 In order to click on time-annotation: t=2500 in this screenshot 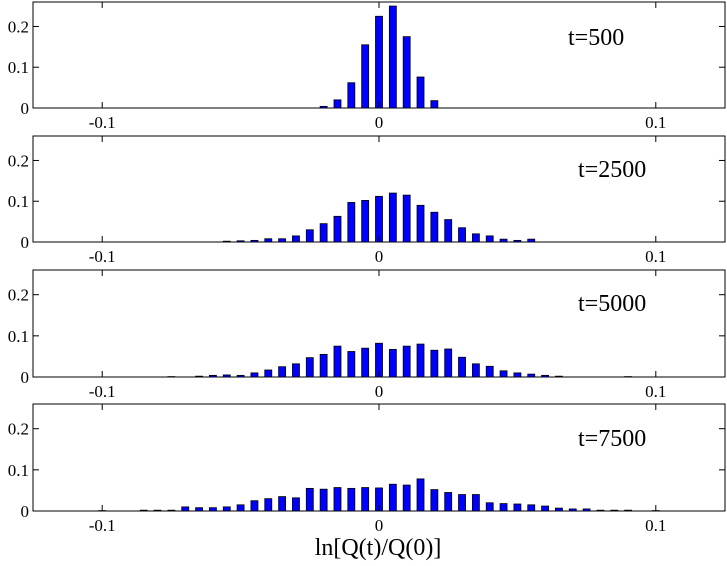, I will do `click(612, 170)`.